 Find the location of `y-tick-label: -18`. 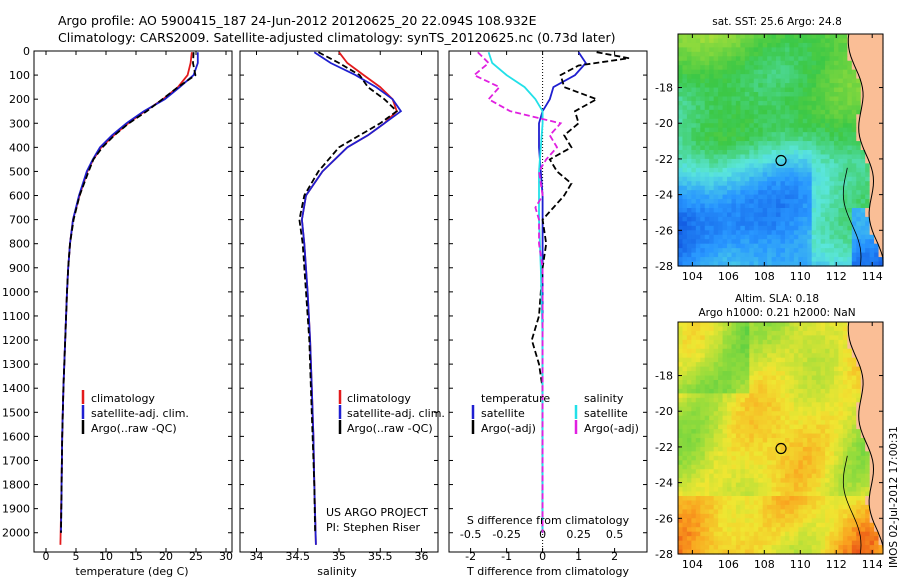

y-tick-label: -18 is located at coordinates (664, 88).